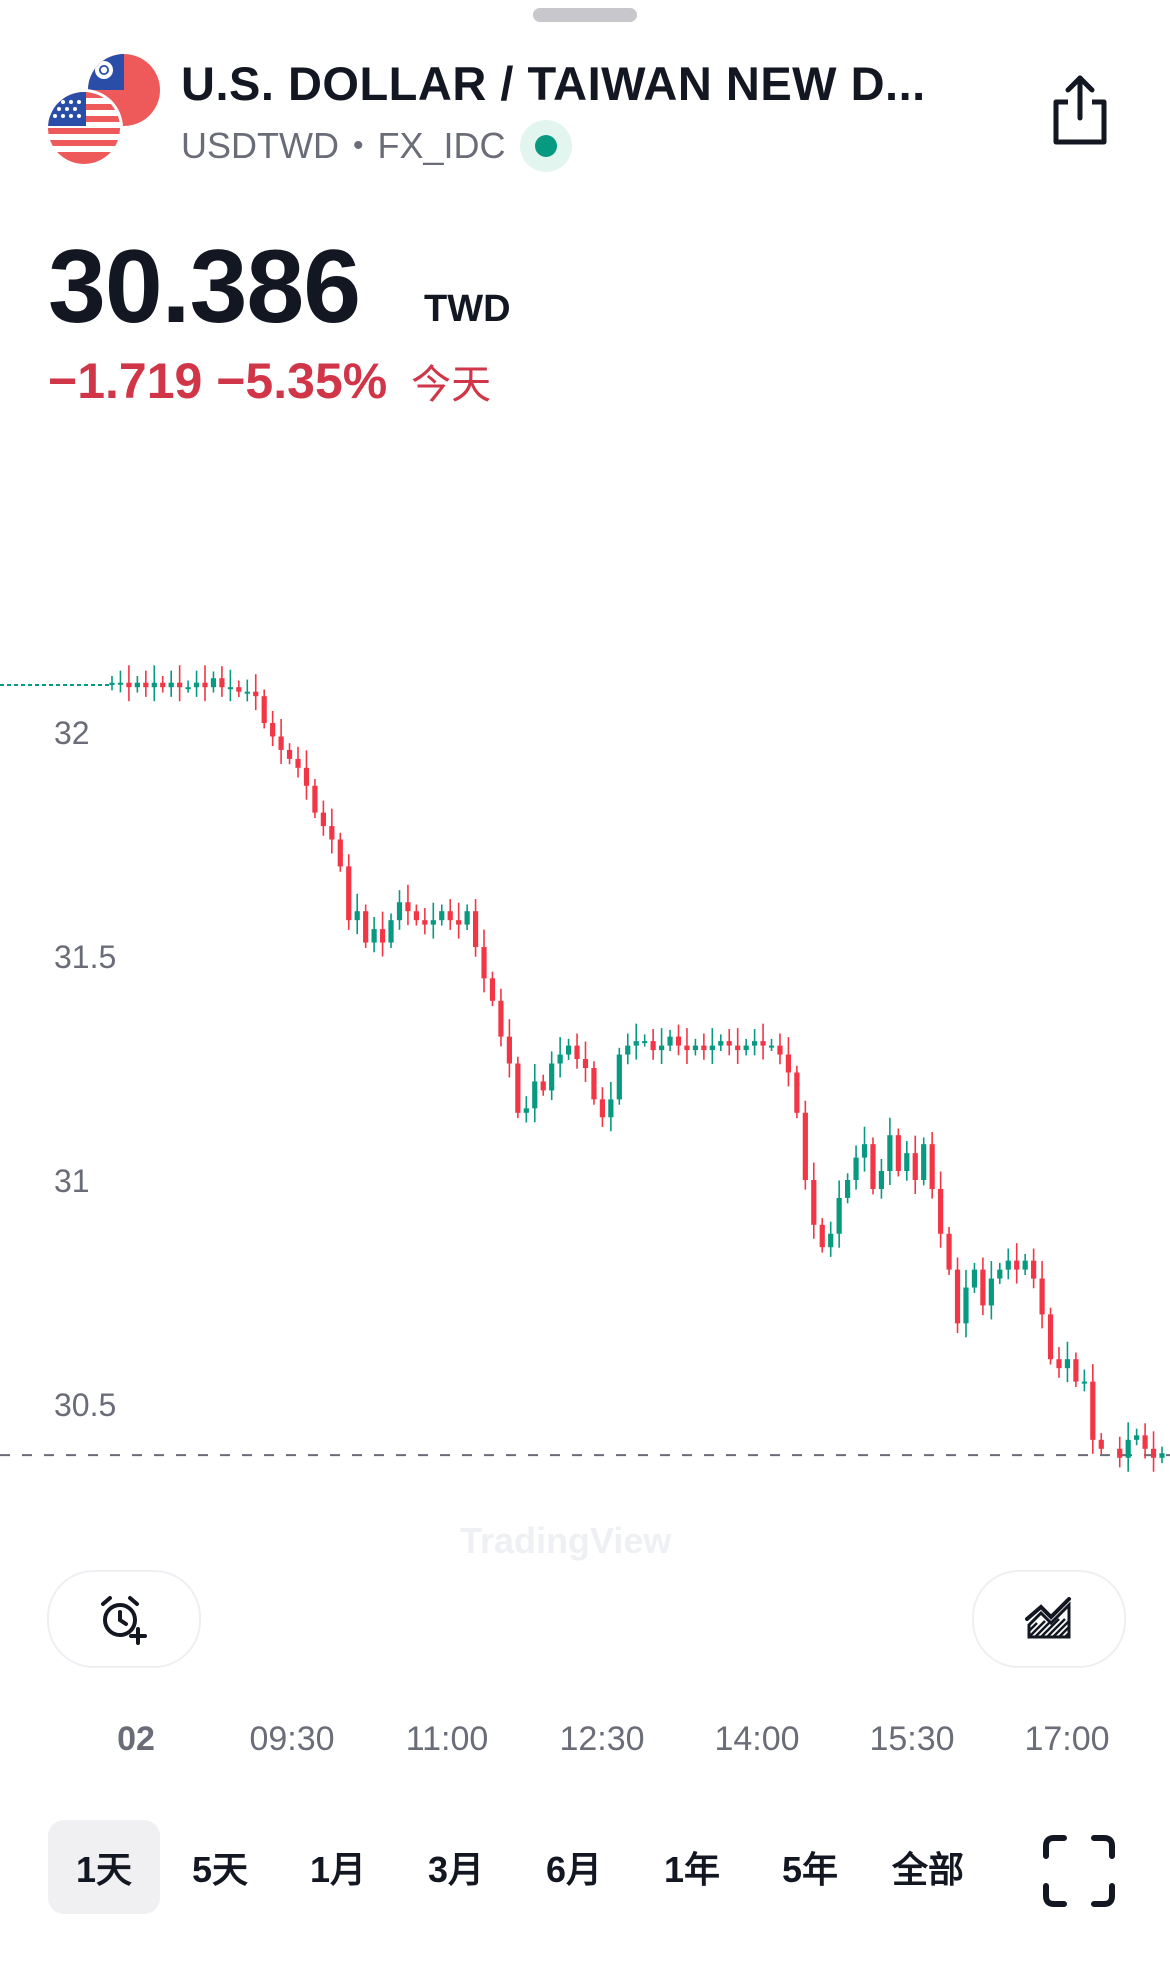 The width and height of the screenshot is (1170, 1977). Describe the element at coordinates (302, 381) in the screenshot. I see `change-percent: −5.35%` at that location.